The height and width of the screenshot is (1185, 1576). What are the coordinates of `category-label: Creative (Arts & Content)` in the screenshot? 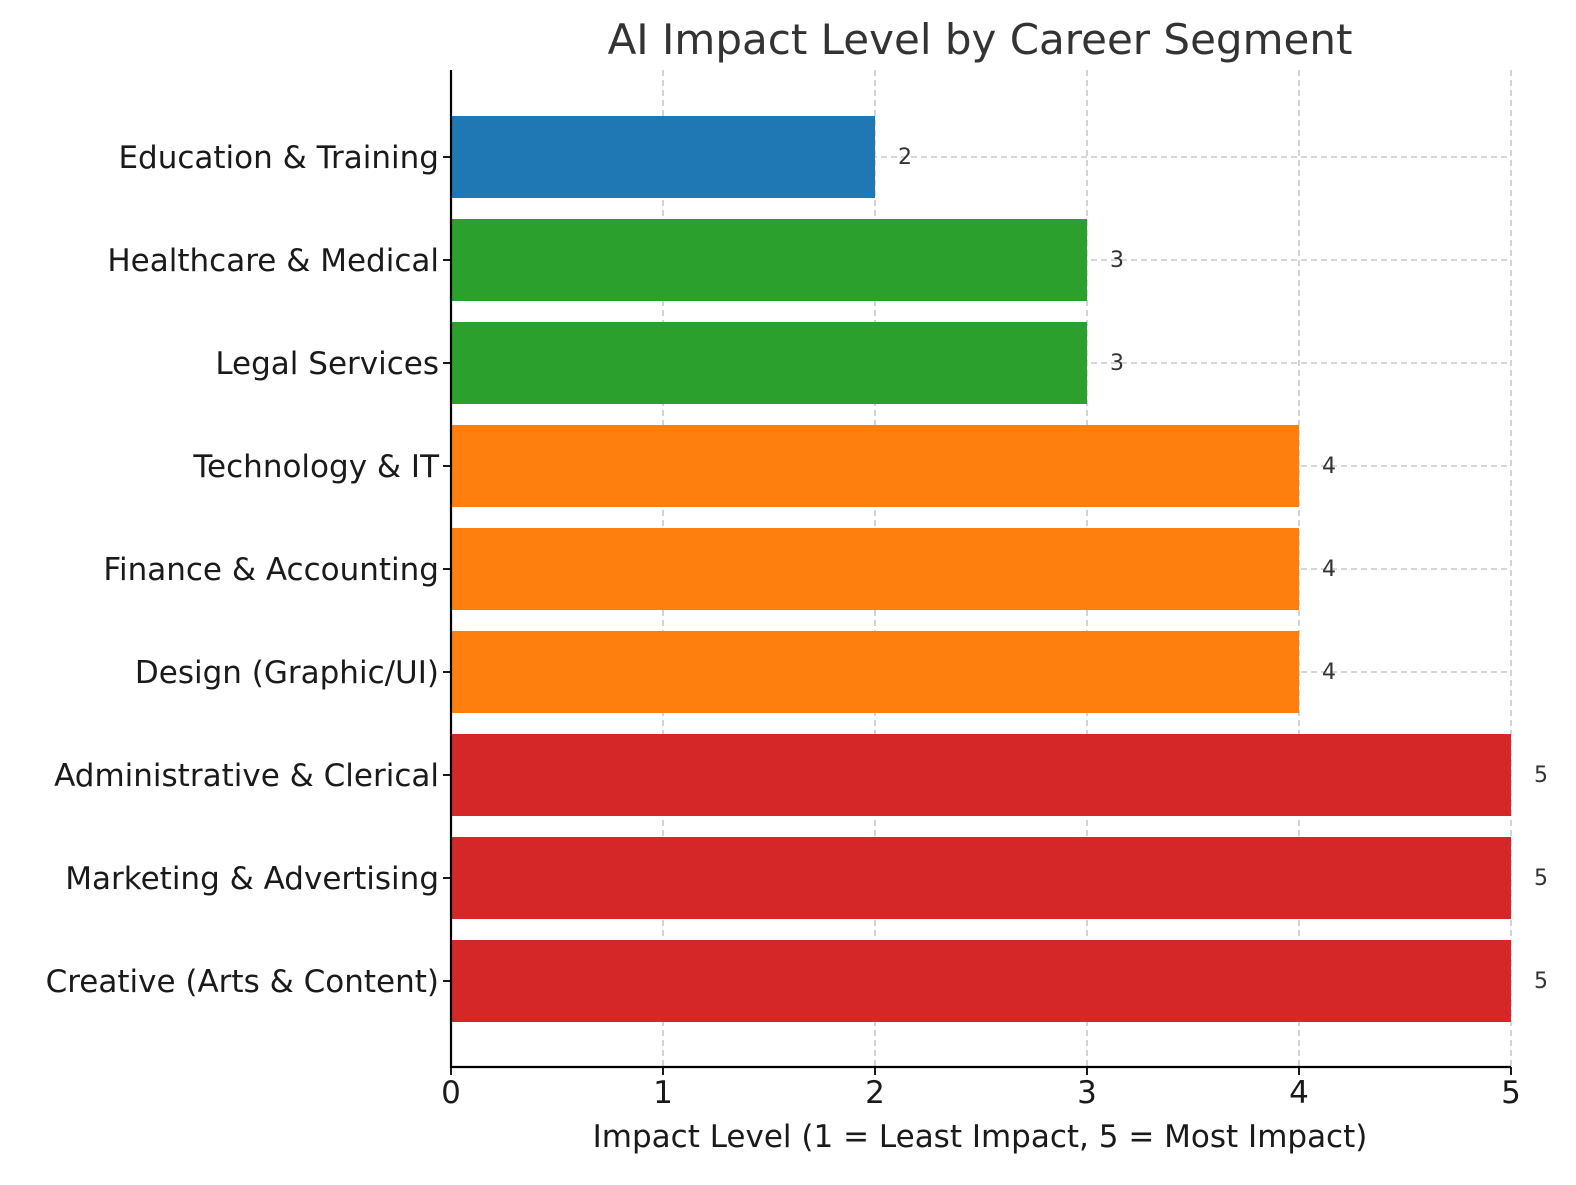 It's located at (242, 982).